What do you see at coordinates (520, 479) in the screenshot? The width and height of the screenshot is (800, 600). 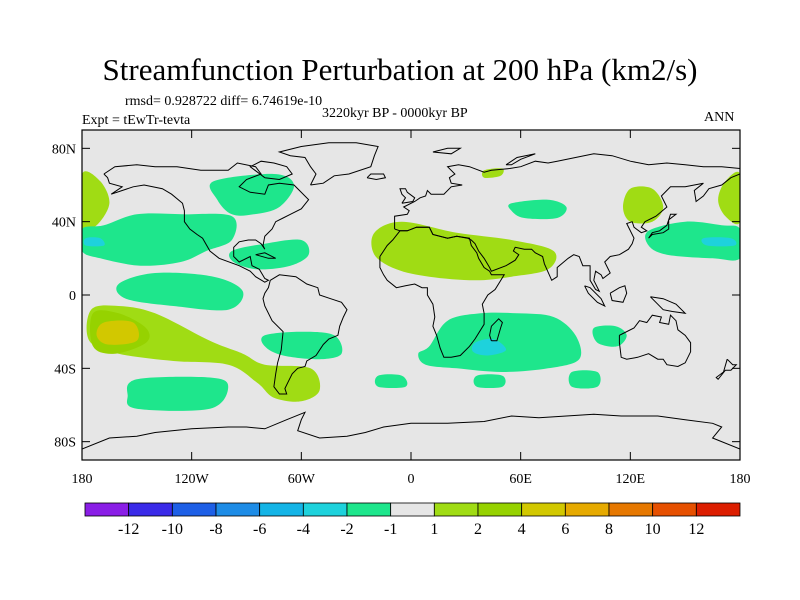 I see `lon-tick-label: 60E` at bounding box center [520, 479].